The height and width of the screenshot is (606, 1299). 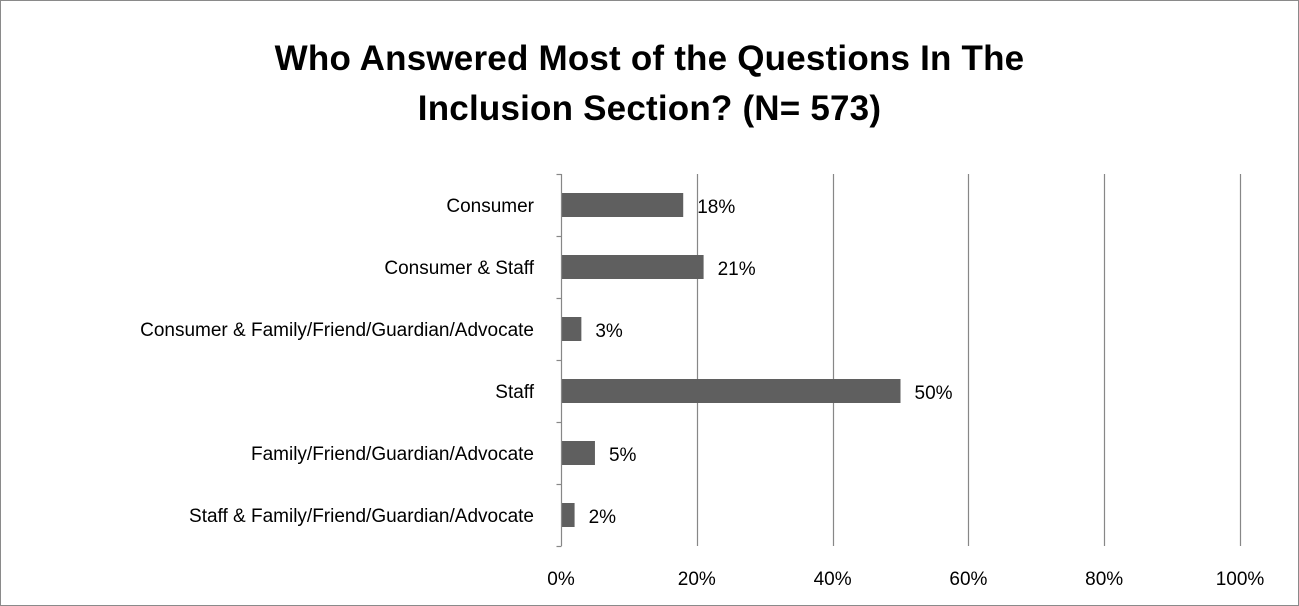 I want to click on axes, so click(x=559, y=360).